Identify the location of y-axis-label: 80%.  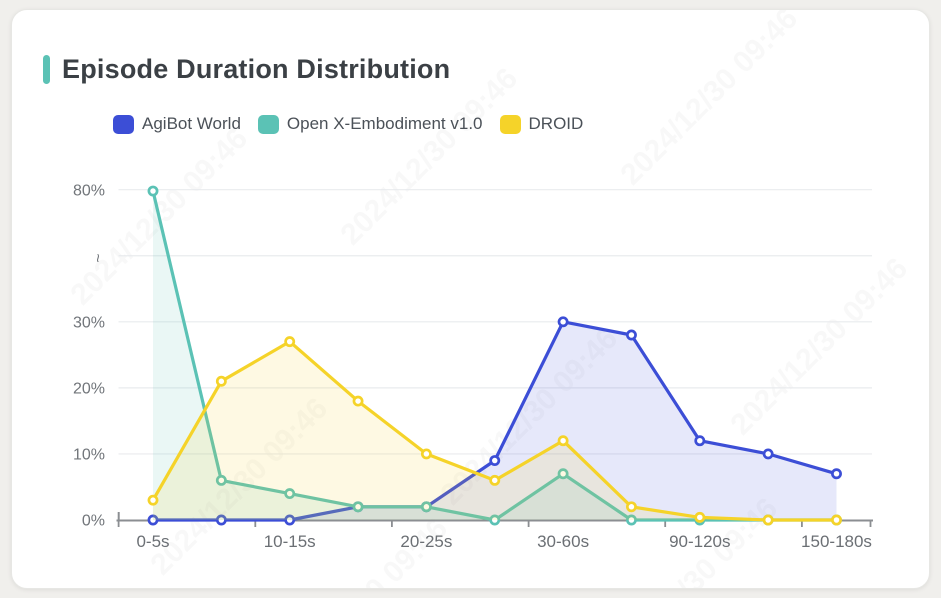
(89, 190).